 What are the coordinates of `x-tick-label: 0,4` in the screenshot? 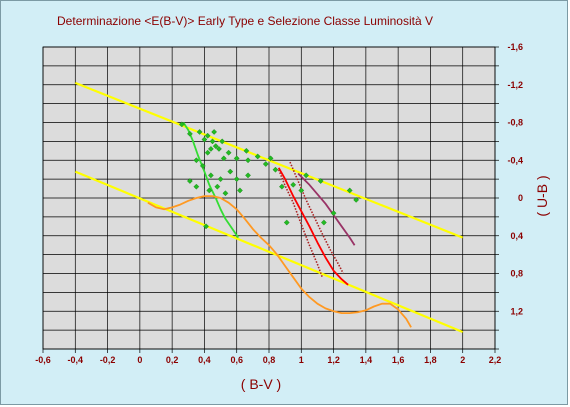 It's located at (204, 360).